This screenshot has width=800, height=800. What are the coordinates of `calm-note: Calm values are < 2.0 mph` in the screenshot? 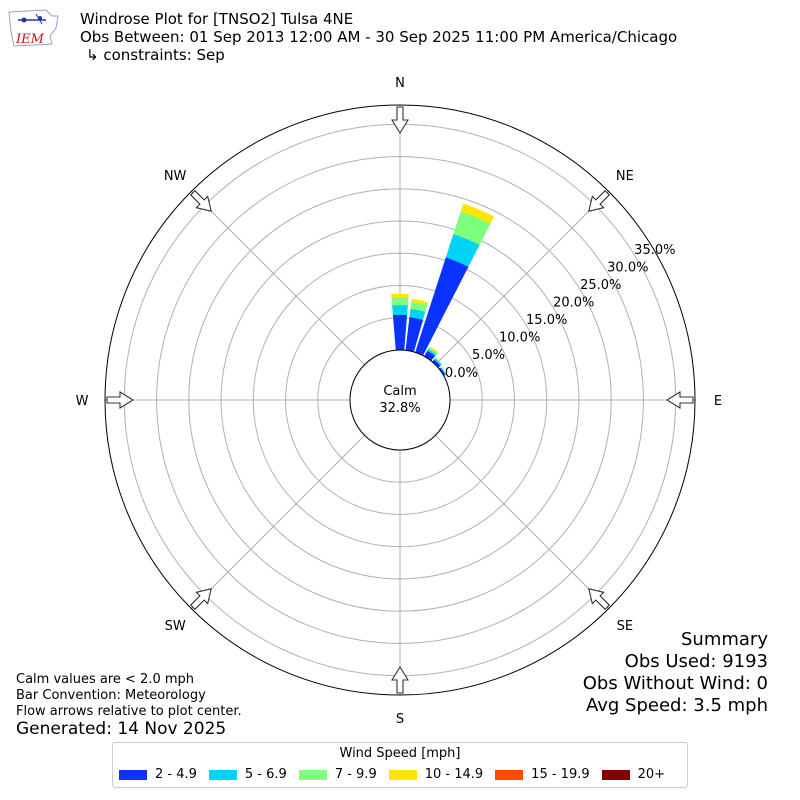 It's located at (105, 679).